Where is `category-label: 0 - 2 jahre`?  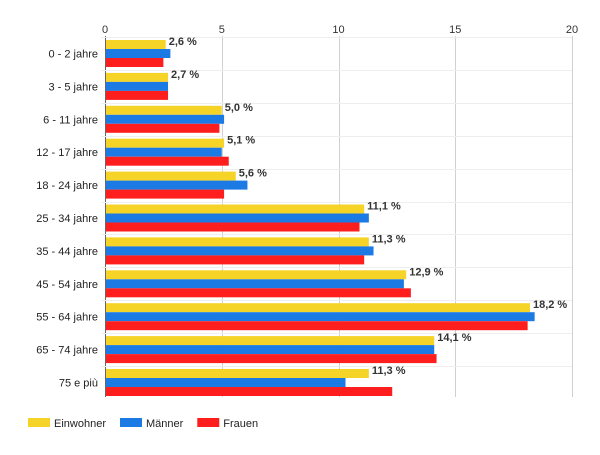 category-label: 0 - 2 jahre is located at coordinates (73, 55).